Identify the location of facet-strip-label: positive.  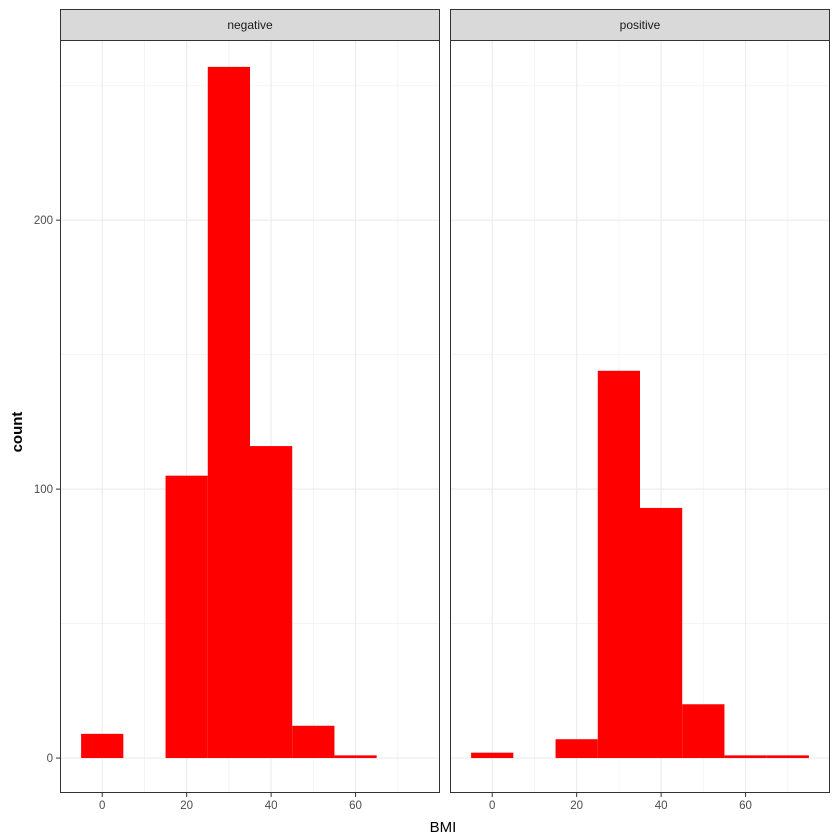
(640, 25).